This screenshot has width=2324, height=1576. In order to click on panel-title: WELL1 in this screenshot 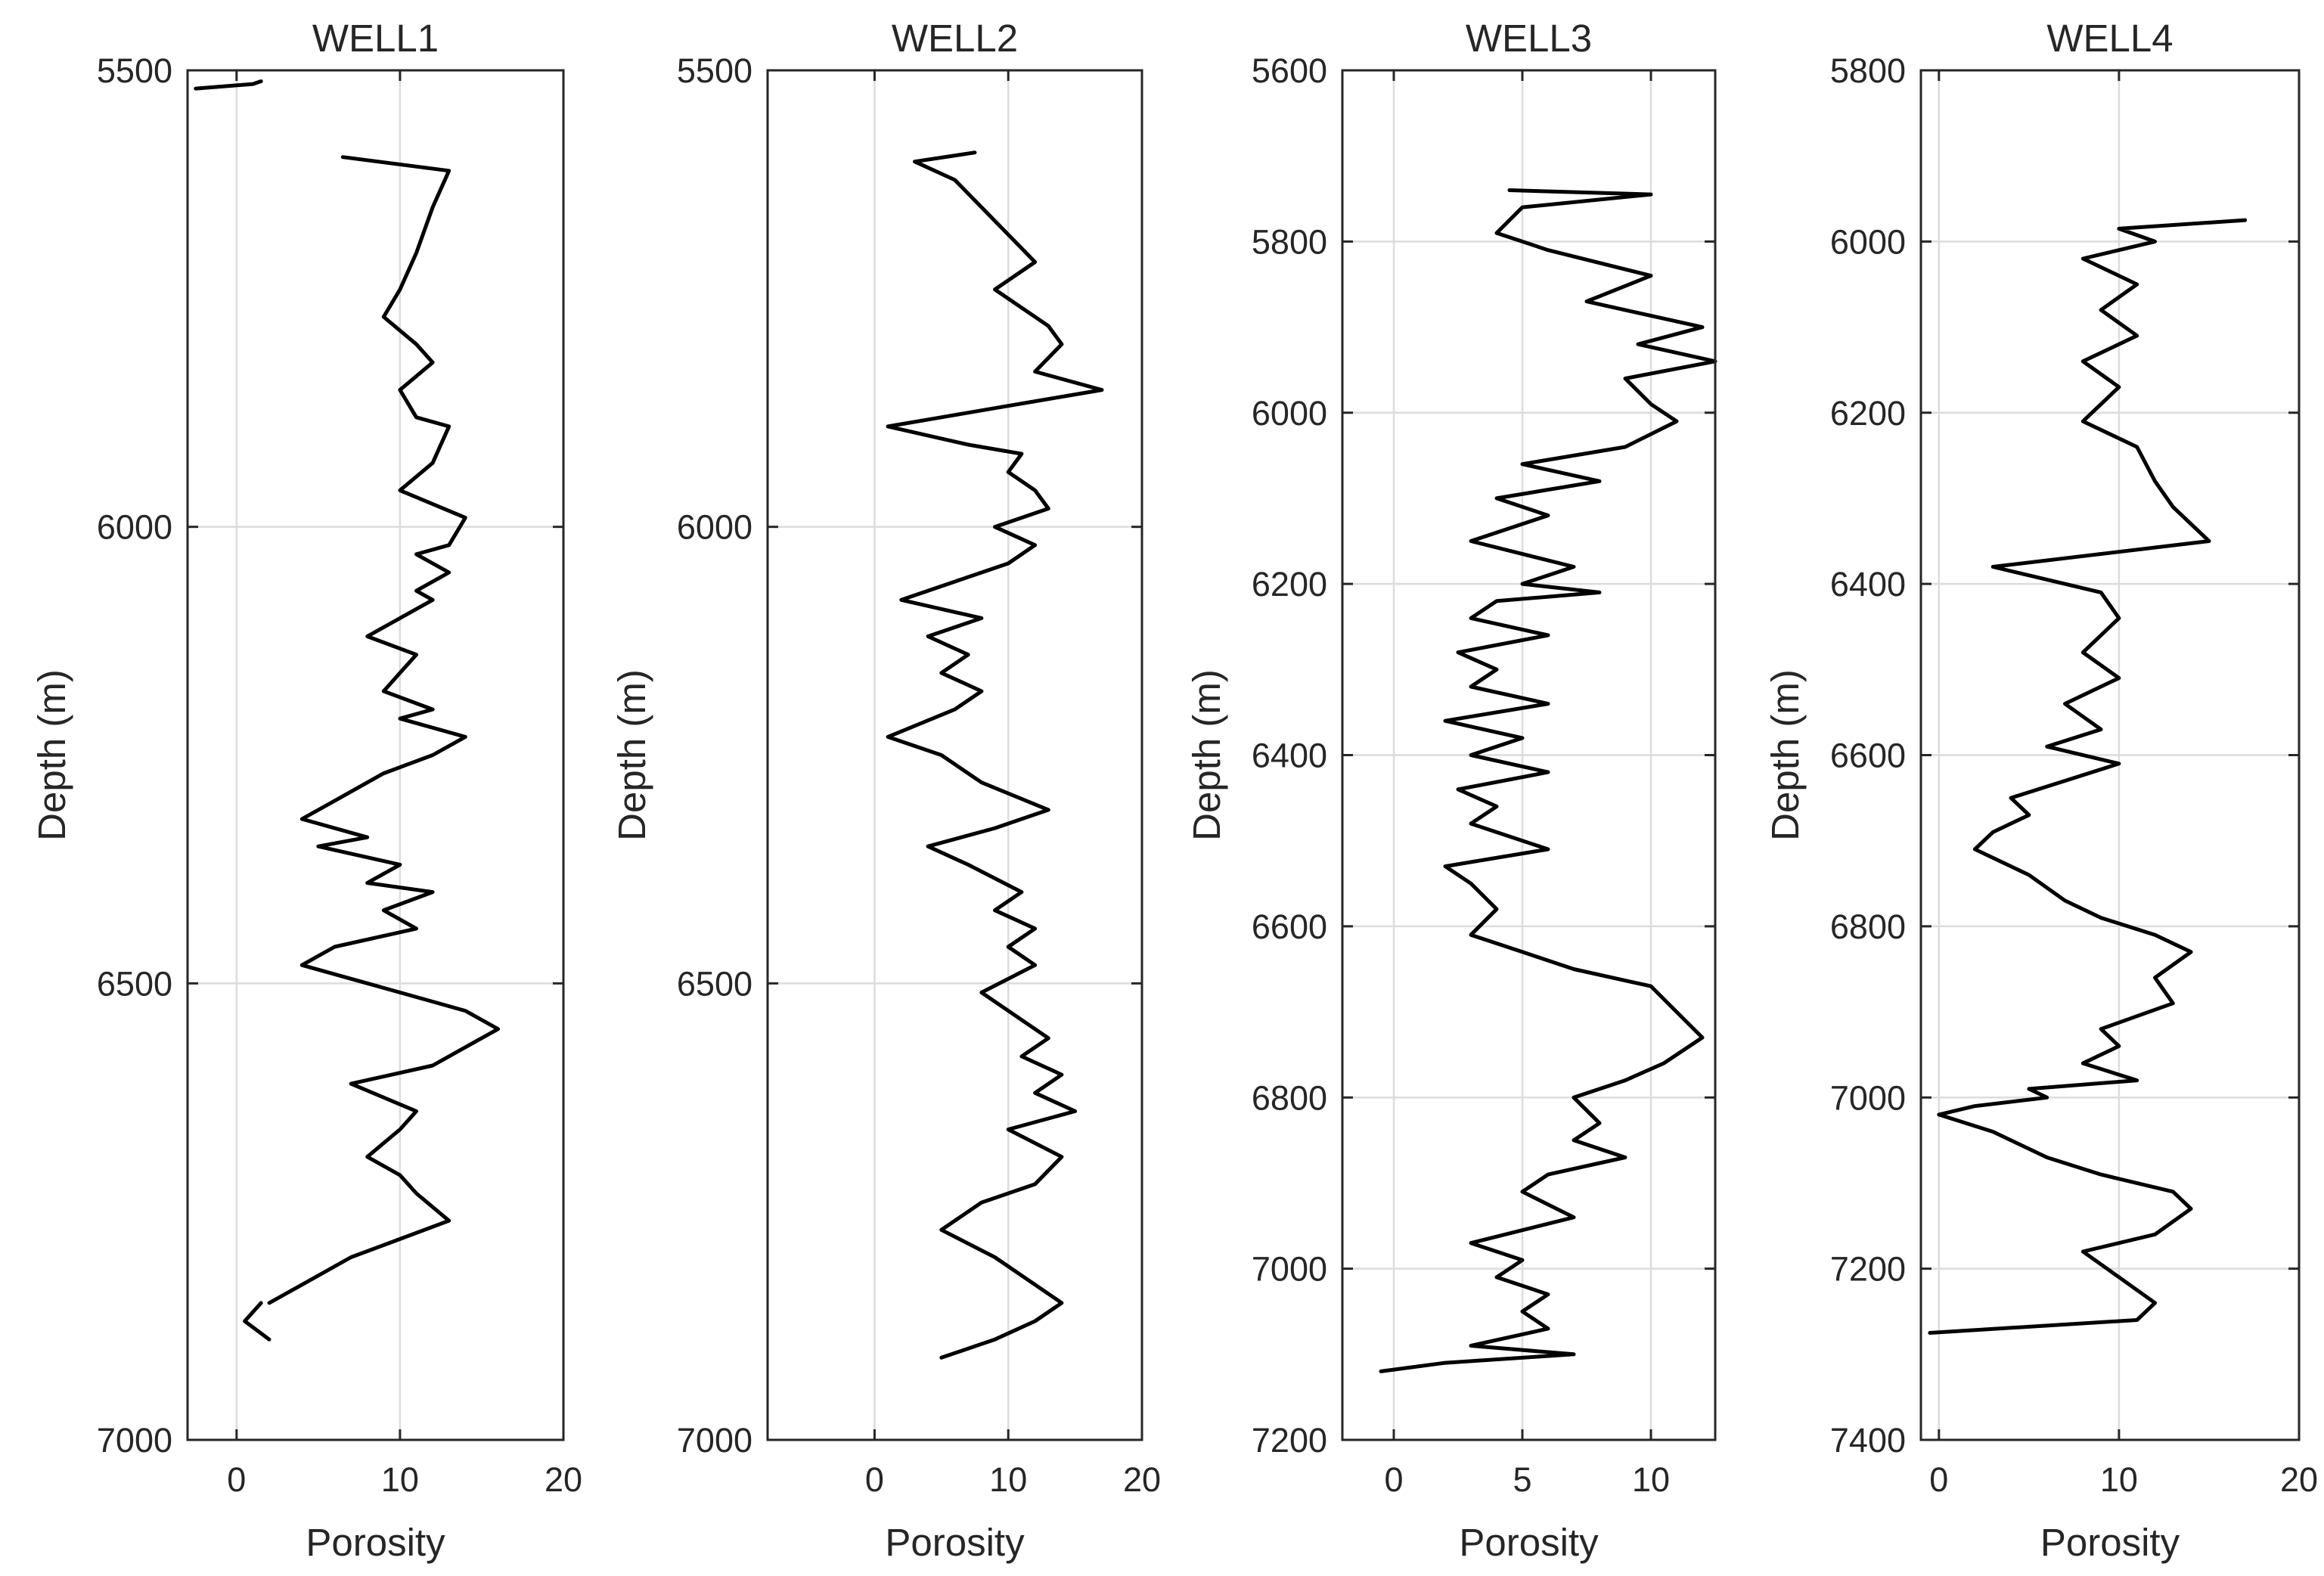, I will do `click(375, 38)`.